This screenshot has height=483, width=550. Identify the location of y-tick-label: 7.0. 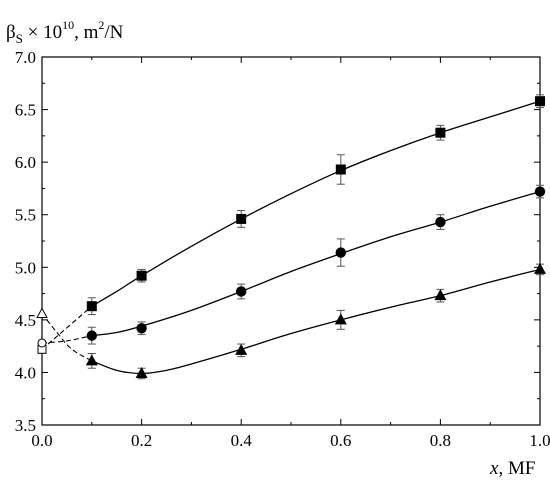
(25, 57).